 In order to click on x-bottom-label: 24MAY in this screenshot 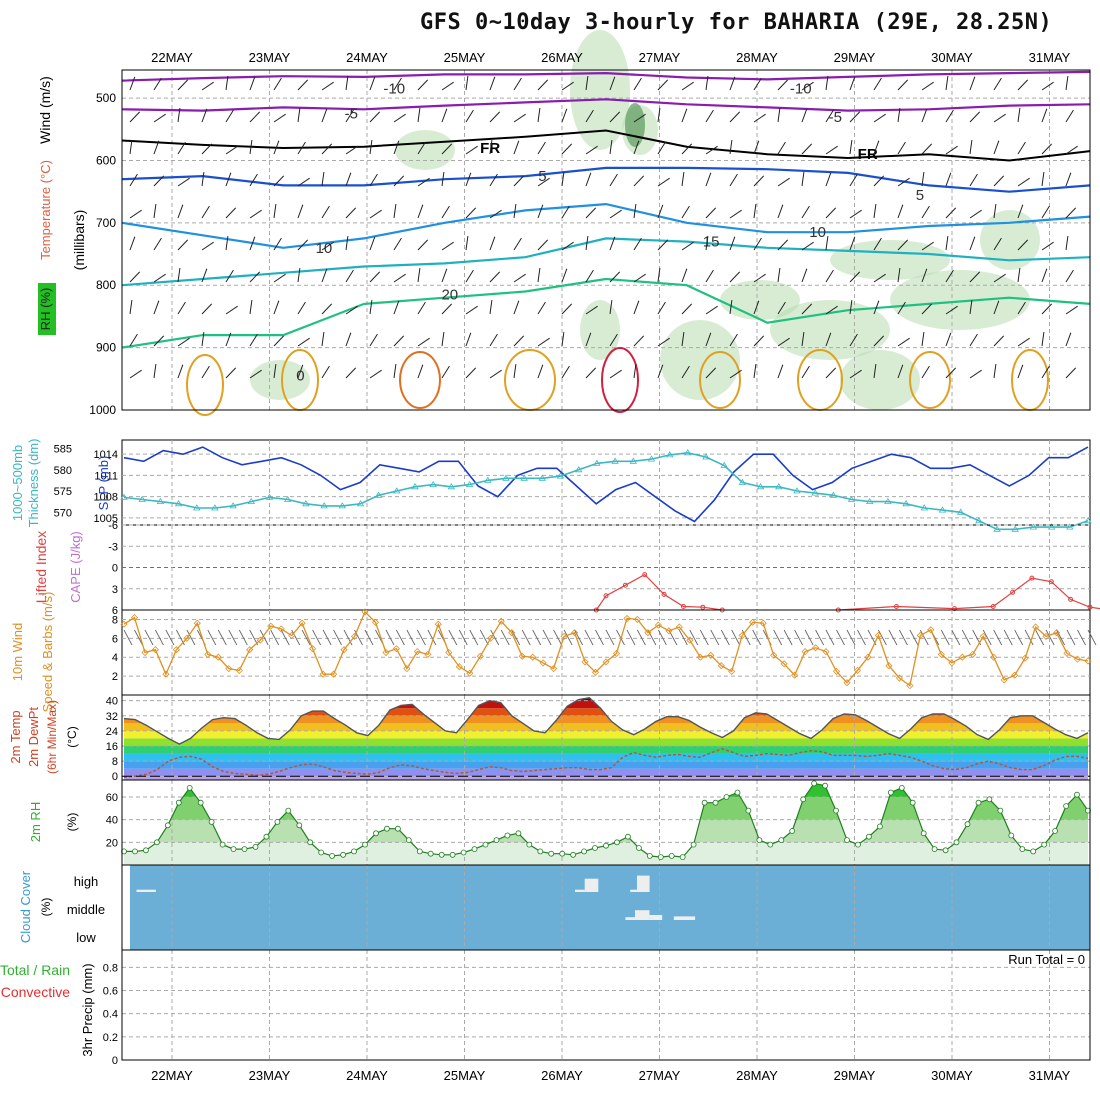, I will do `click(367, 1075)`.